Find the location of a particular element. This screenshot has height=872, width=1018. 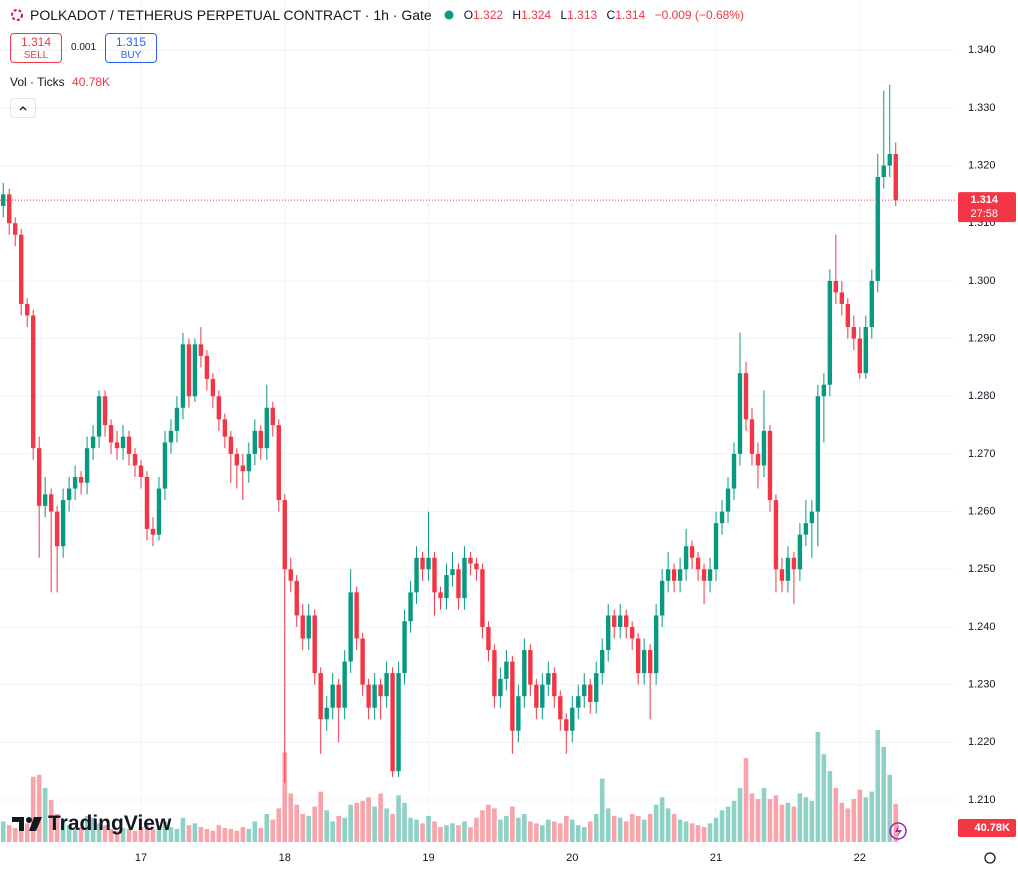

y-tick-label: 1.230 is located at coordinates (982, 685).